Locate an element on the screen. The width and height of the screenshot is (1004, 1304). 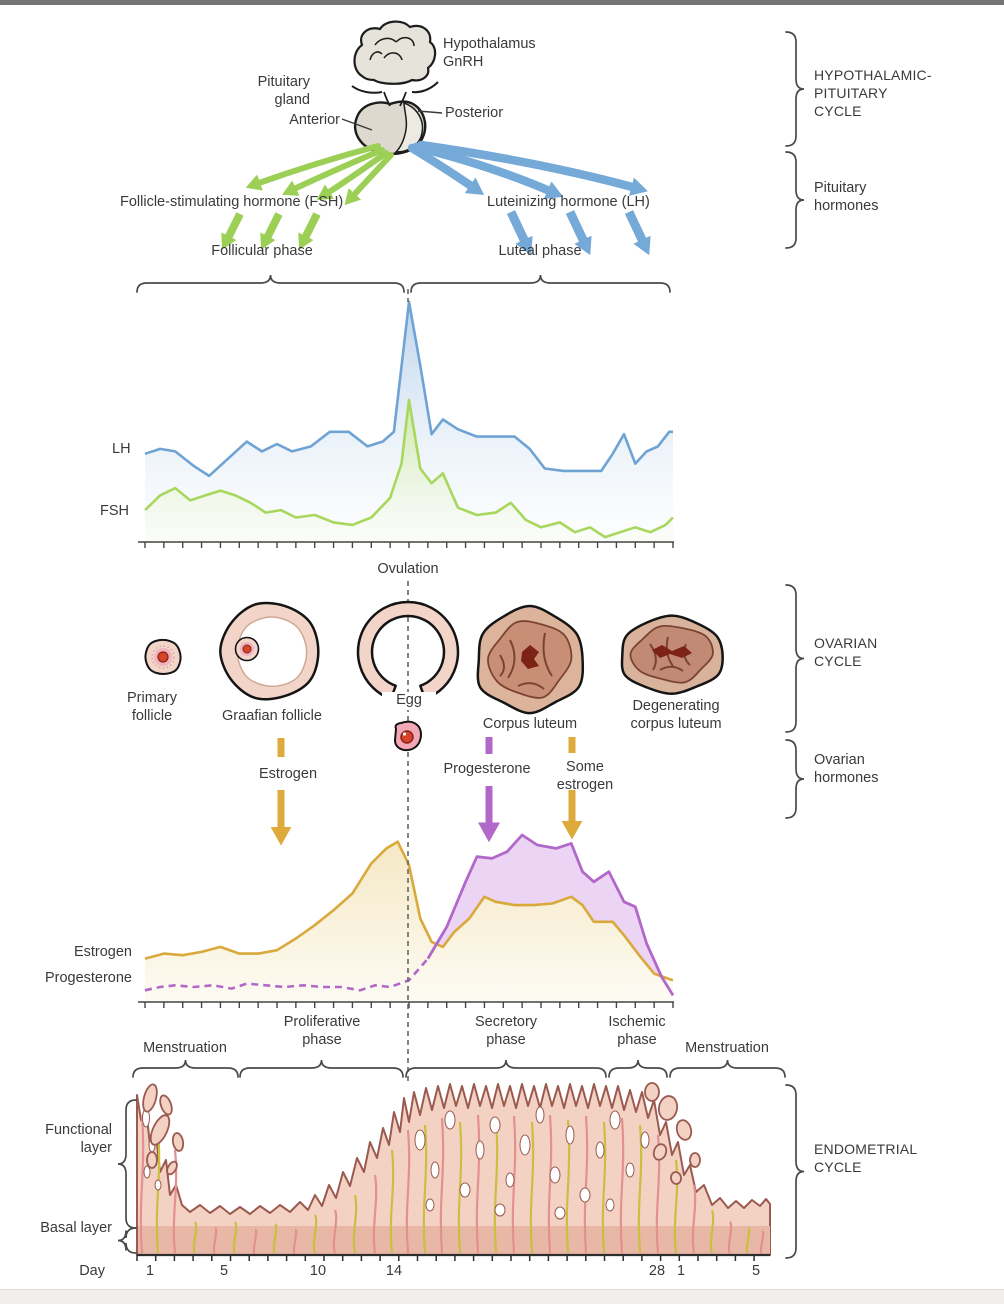
anterior-label: Anterior is located at coordinates (314, 120).